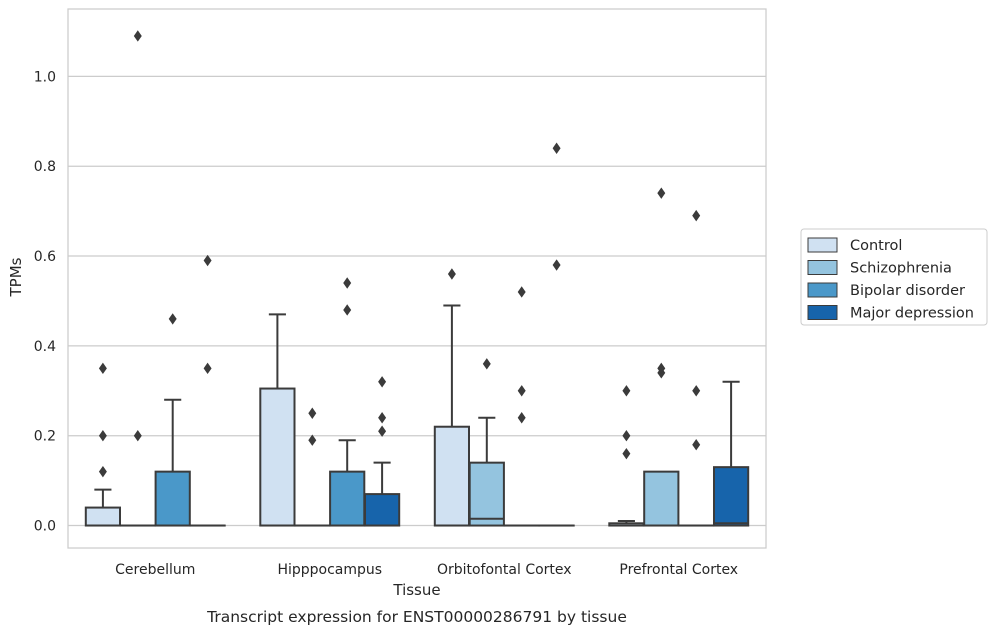 This screenshot has width=997, height=634. What do you see at coordinates (901, 269) in the screenshot?
I see `legend-label: Schizophrenia` at bounding box center [901, 269].